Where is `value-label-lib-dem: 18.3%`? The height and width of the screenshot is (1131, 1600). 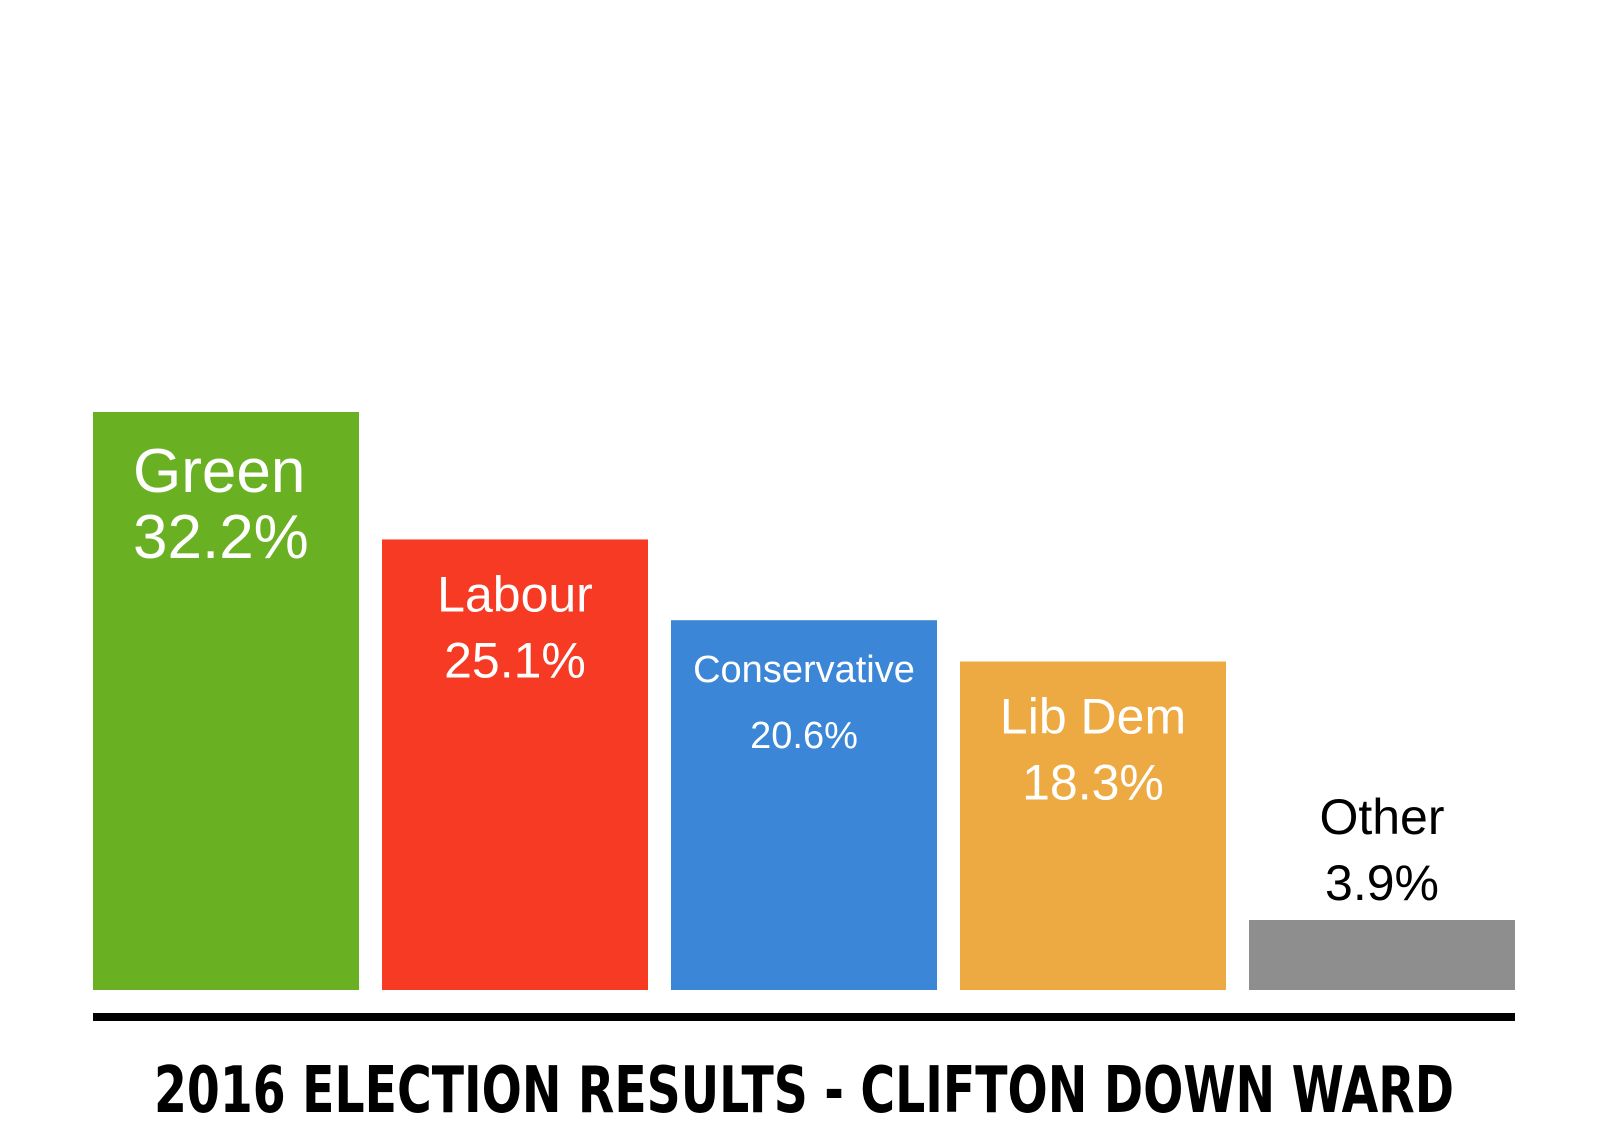
value-label-lib-dem: 18.3% is located at coordinates (1093, 783).